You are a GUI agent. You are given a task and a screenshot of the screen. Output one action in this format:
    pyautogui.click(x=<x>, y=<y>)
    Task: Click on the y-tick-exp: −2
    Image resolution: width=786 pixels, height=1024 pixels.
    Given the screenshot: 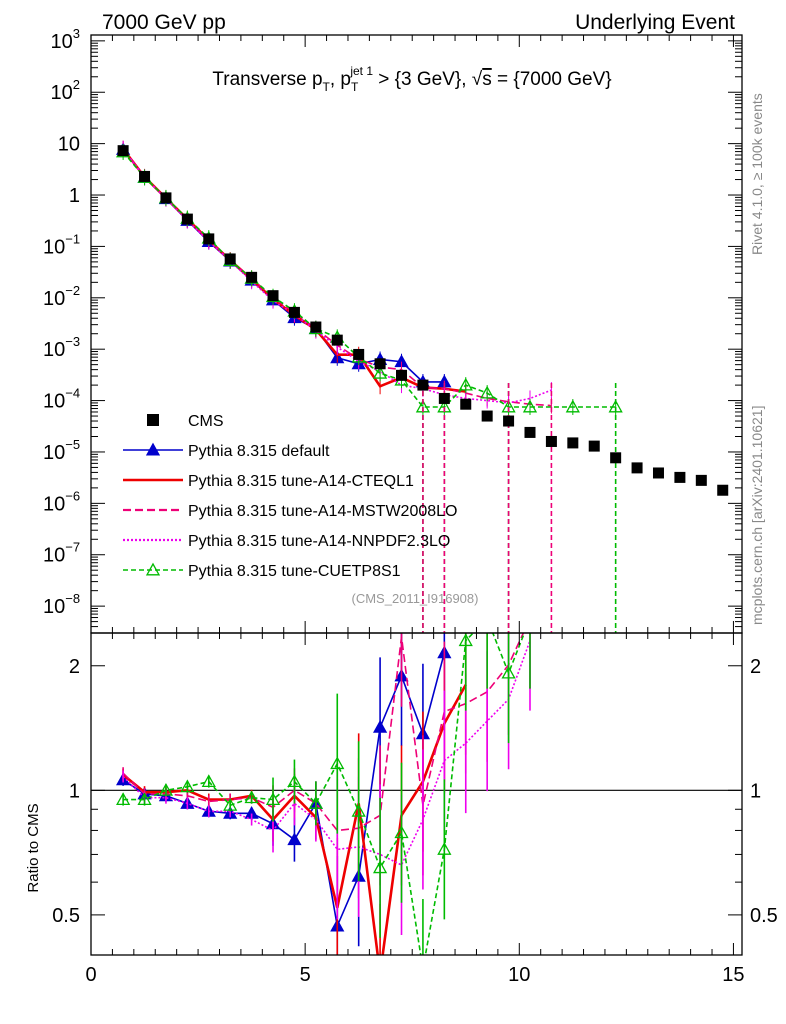 What is the action you would take?
    pyautogui.click(x=72, y=290)
    